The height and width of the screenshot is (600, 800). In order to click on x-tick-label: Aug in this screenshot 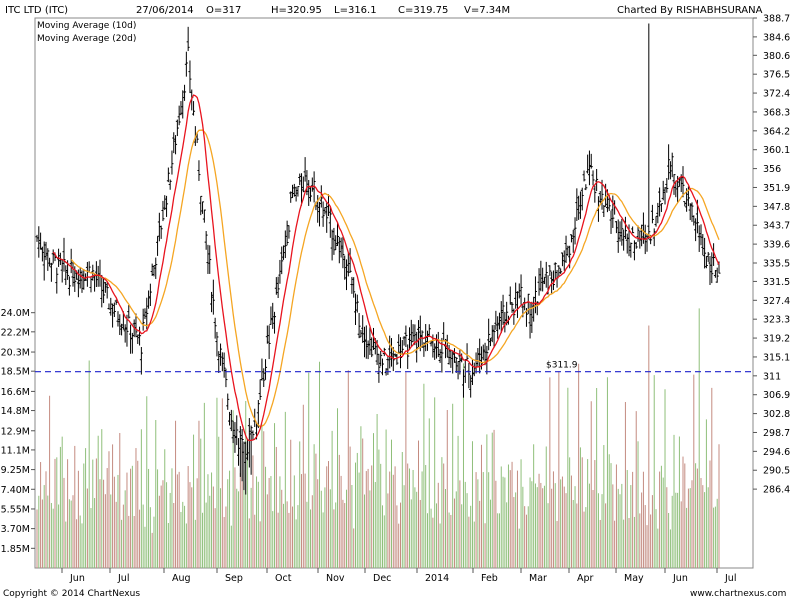, I will do `click(181, 578)`.